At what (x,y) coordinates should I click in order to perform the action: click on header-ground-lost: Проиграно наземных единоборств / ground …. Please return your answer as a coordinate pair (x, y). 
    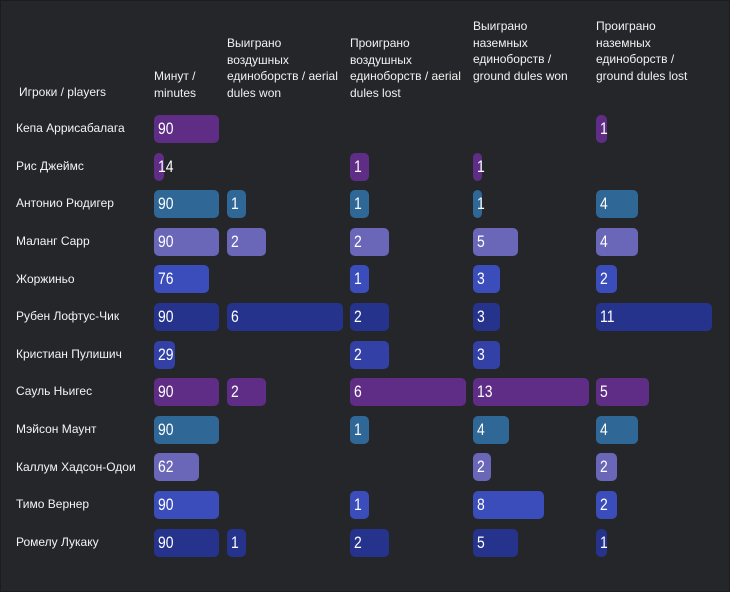
    Looking at the image, I should click on (642, 51).